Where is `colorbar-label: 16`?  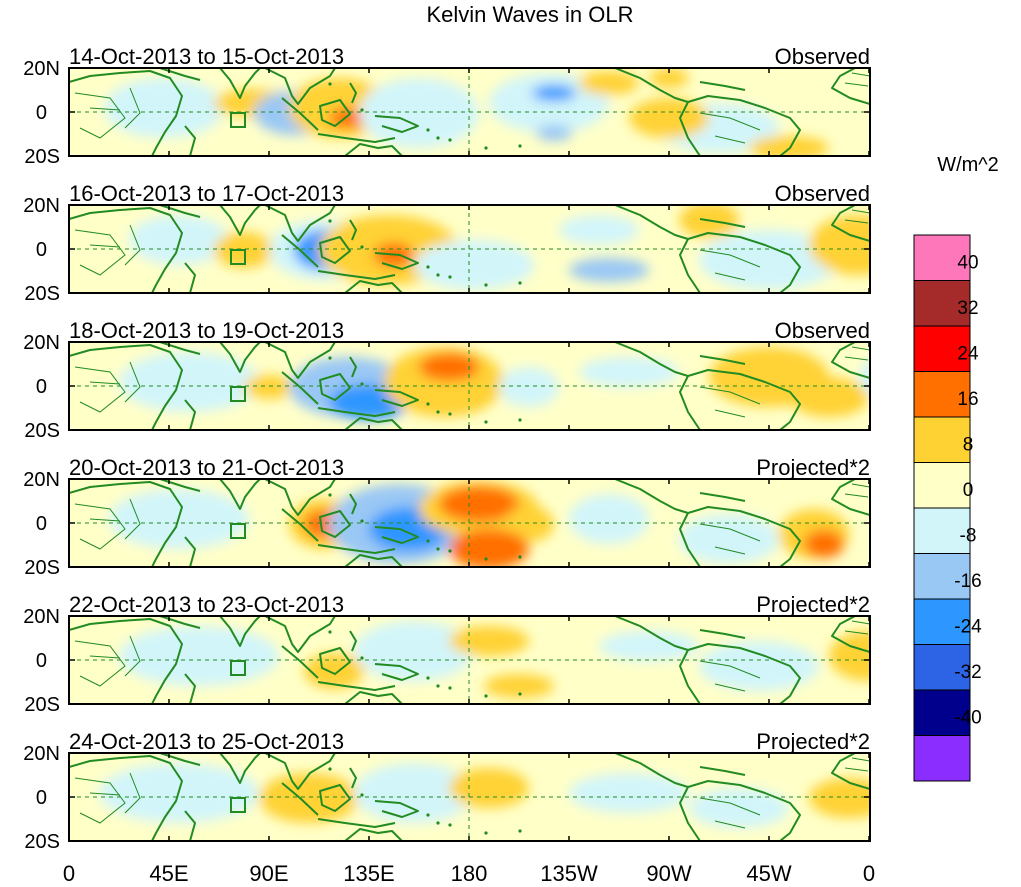
colorbar-label: 16 is located at coordinates (967, 399).